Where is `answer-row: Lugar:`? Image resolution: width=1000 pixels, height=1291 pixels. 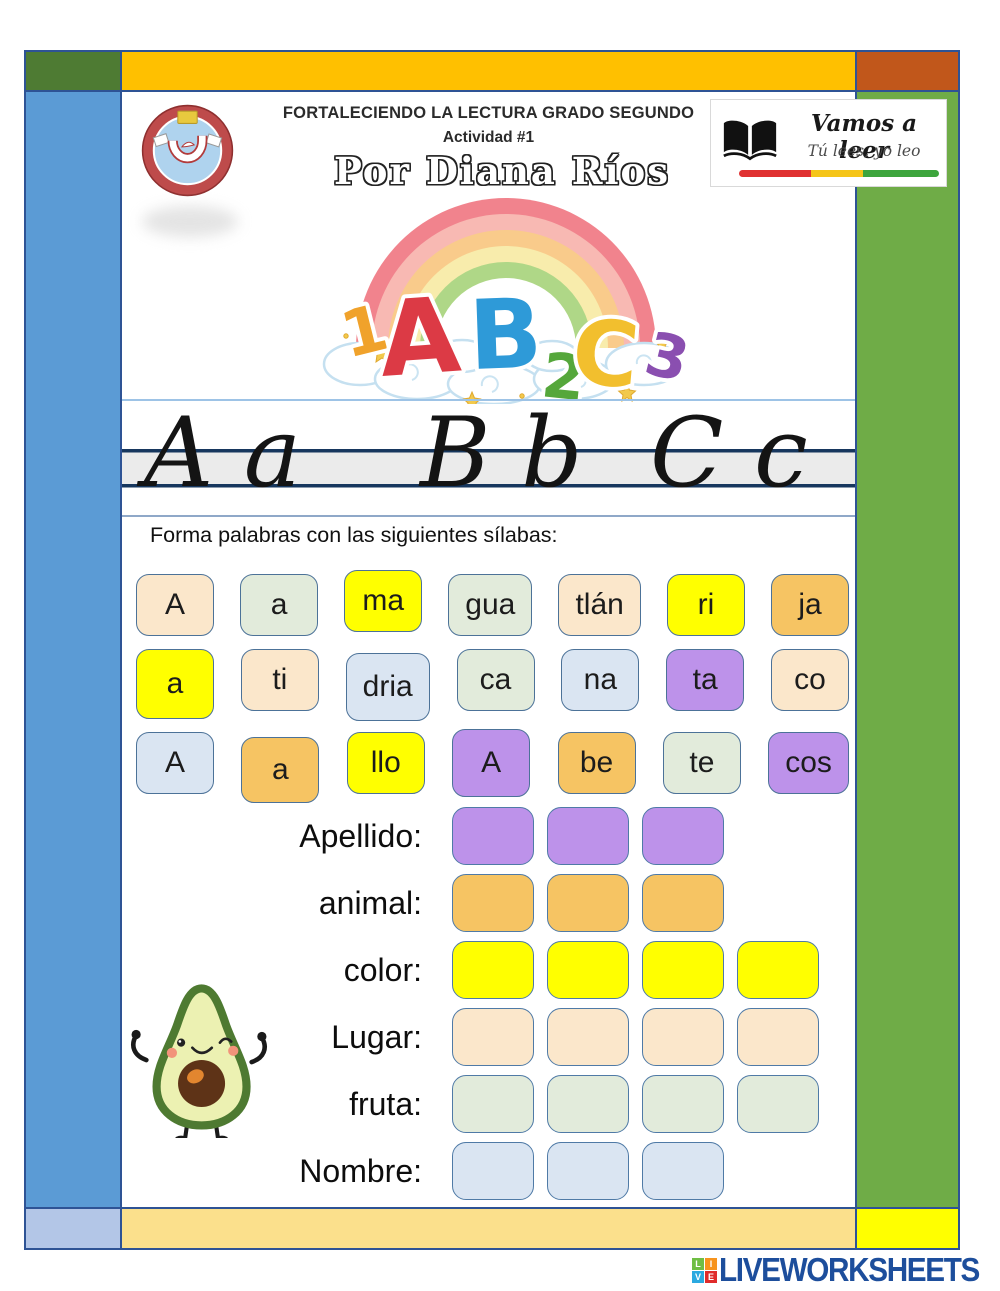 answer-row: Lugar: is located at coordinates (488, 1037).